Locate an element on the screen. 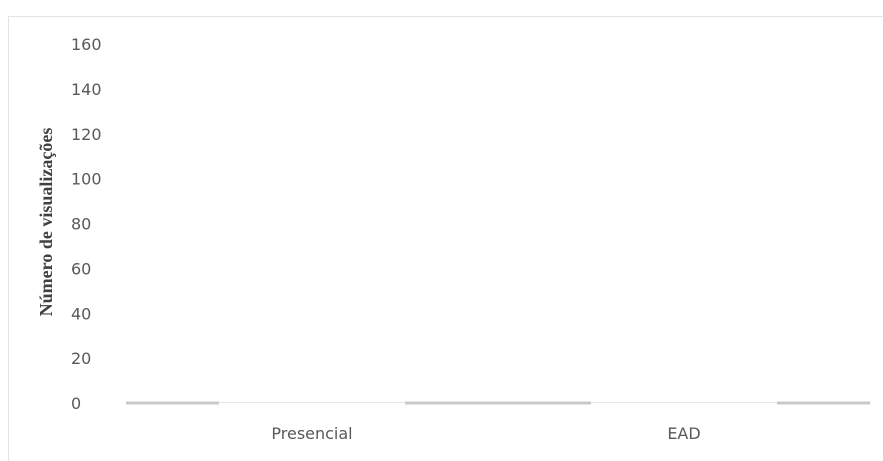  y-tick-label: 40 is located at coordinates (81, 313).